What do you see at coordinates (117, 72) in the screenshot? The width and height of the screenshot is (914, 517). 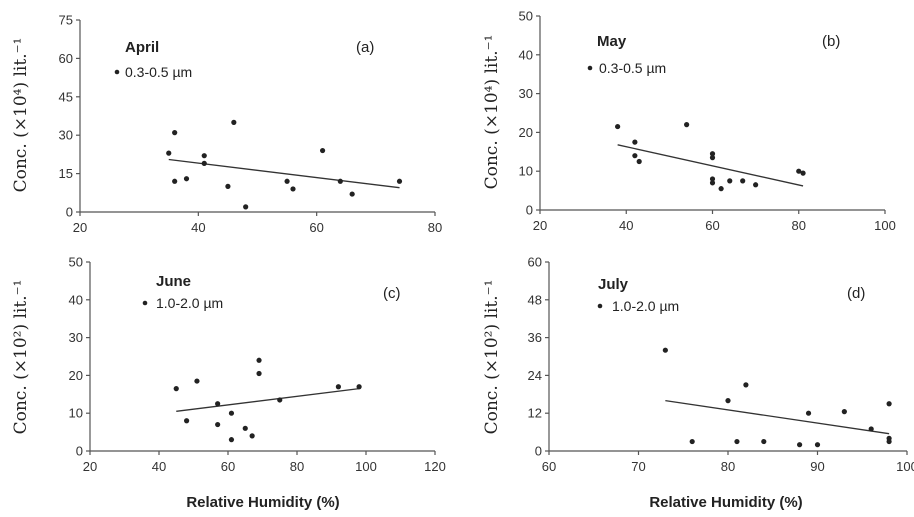 I see `legend-marker-a` at bounding box center [117, 72].